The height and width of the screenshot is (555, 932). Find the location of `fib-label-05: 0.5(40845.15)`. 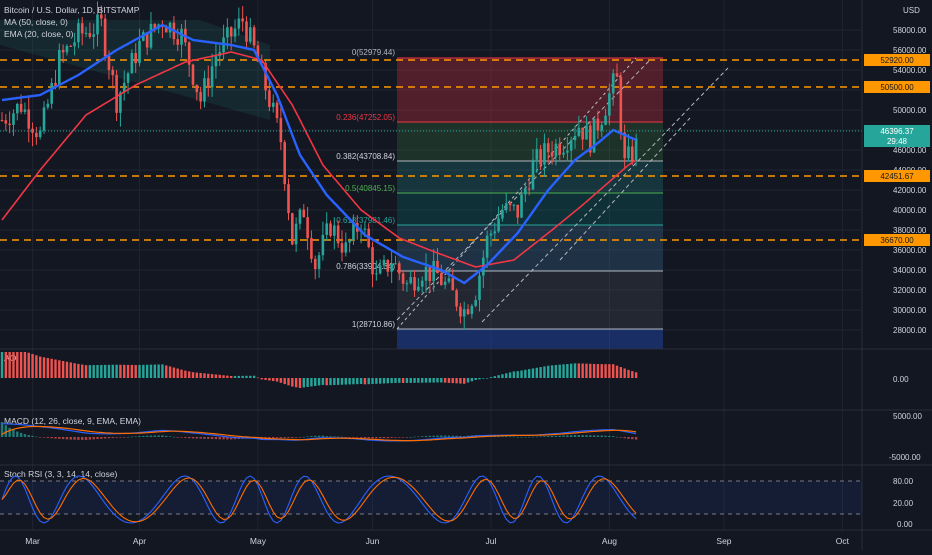

fib-label-05: 0.5(40845.15) is located at coordinates (370, 188).